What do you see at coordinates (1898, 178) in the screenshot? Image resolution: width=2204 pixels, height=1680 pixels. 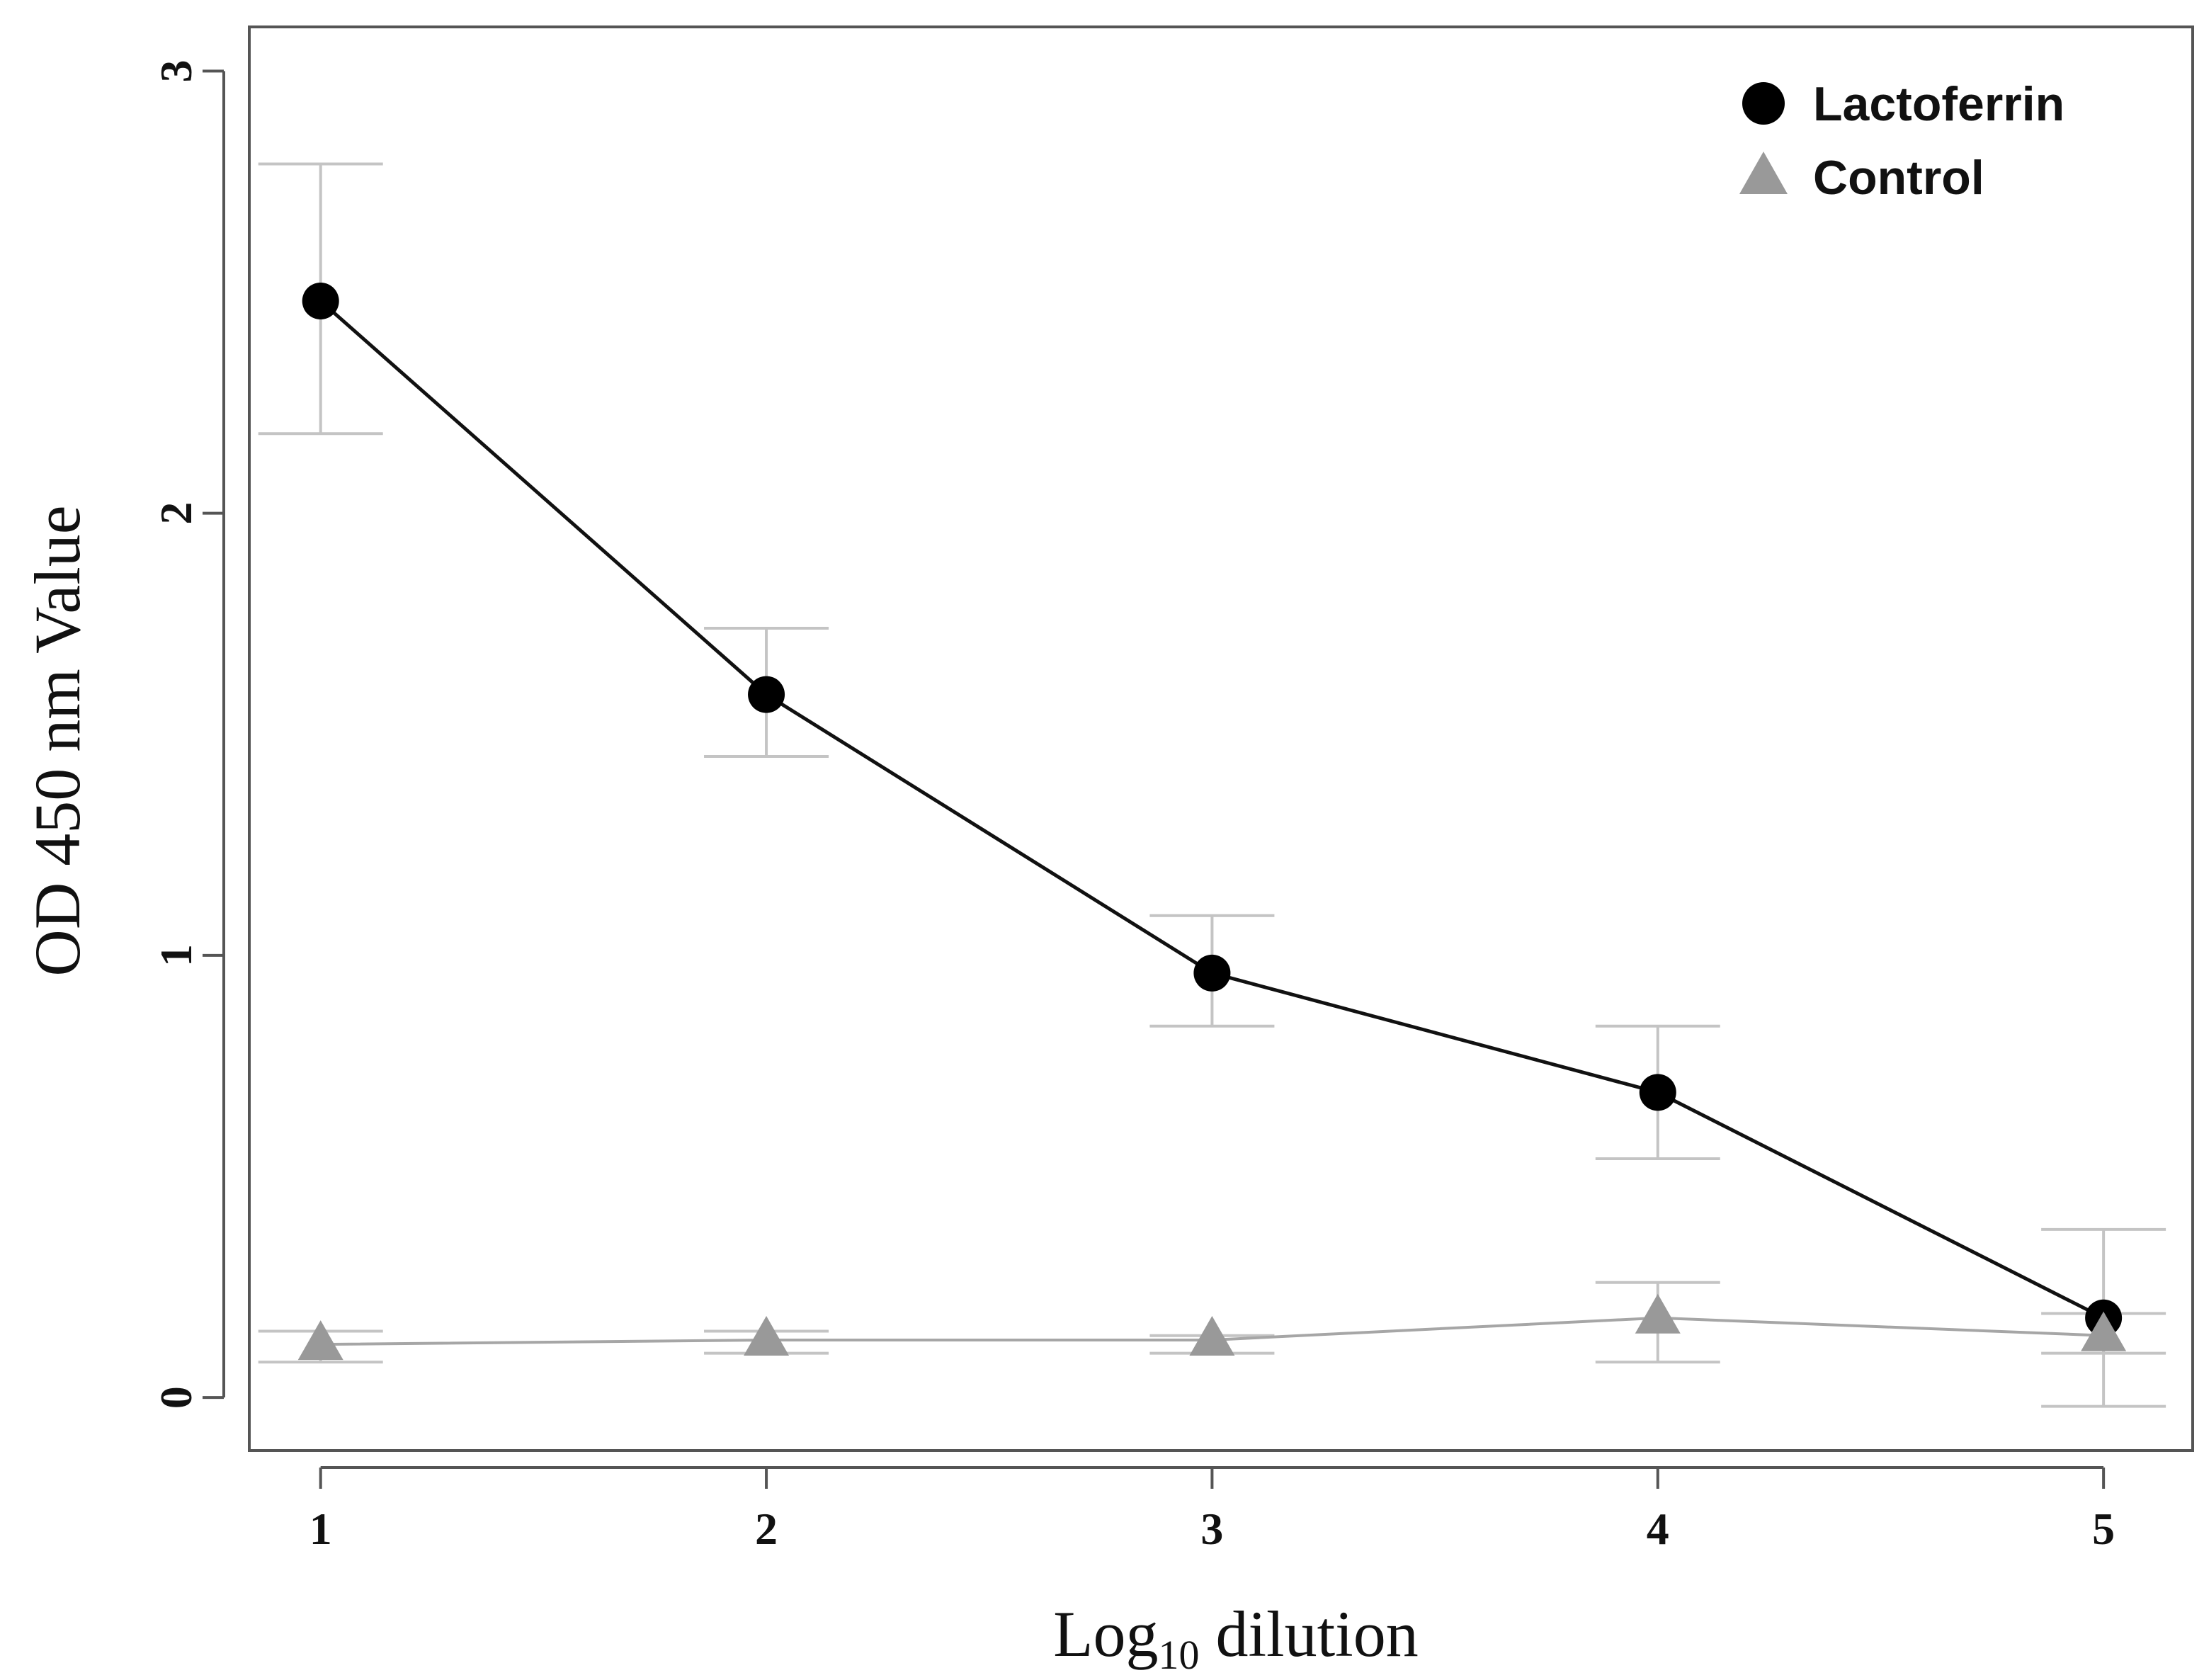 I see `legend-control-label: Control` at bounding box center [1898, 178].